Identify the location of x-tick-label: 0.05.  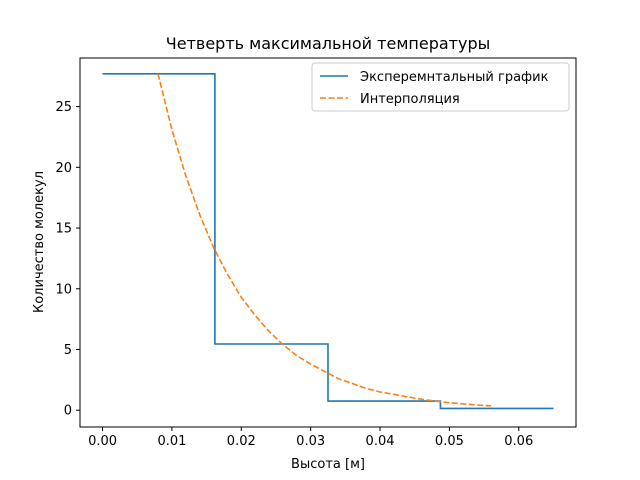
(449, 441).